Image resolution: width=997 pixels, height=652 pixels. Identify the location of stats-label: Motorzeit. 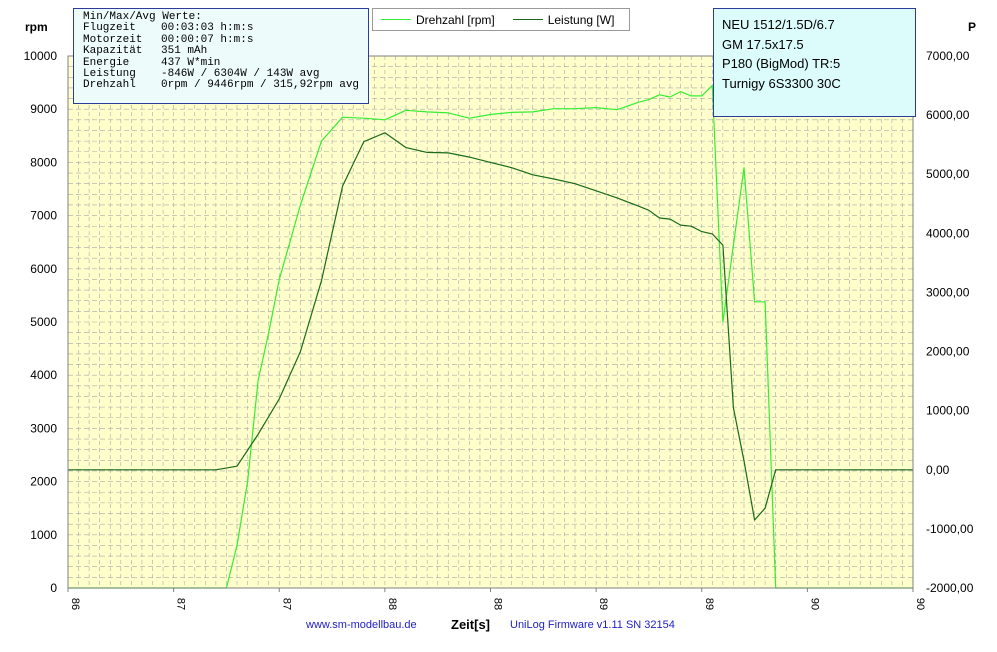
(113, 39).